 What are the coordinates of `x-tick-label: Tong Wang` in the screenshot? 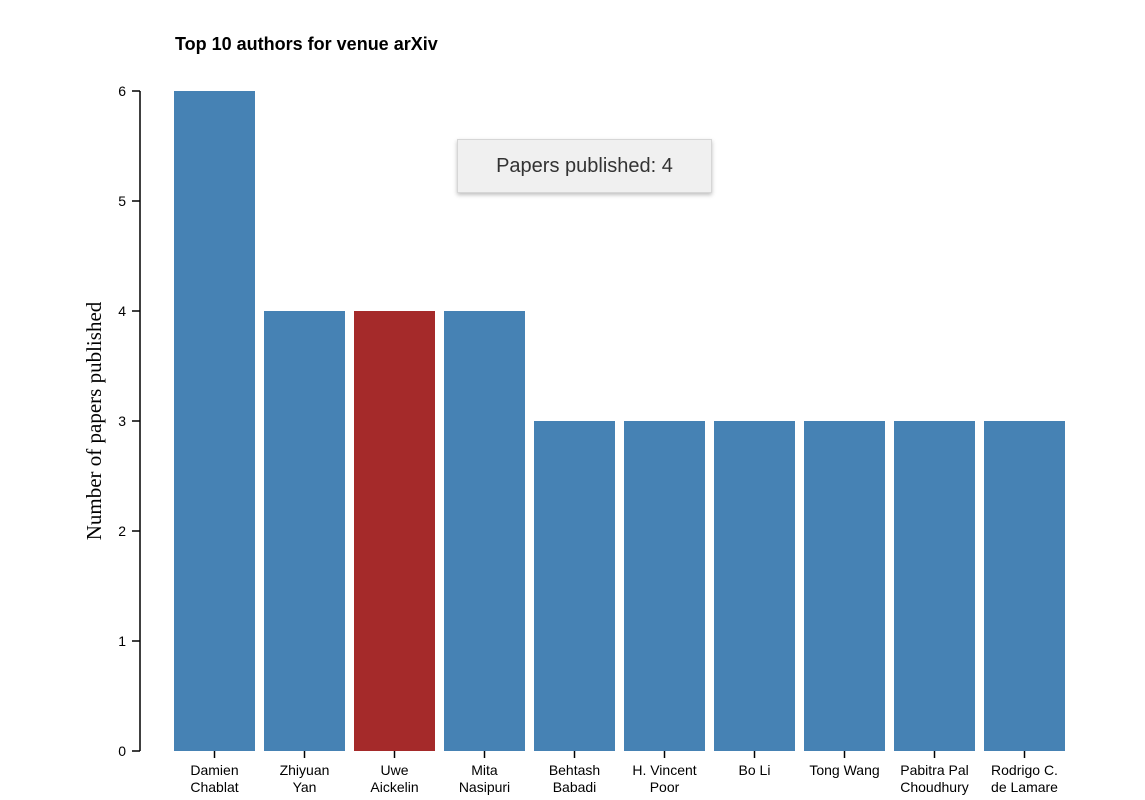 It's located at (844, 770).